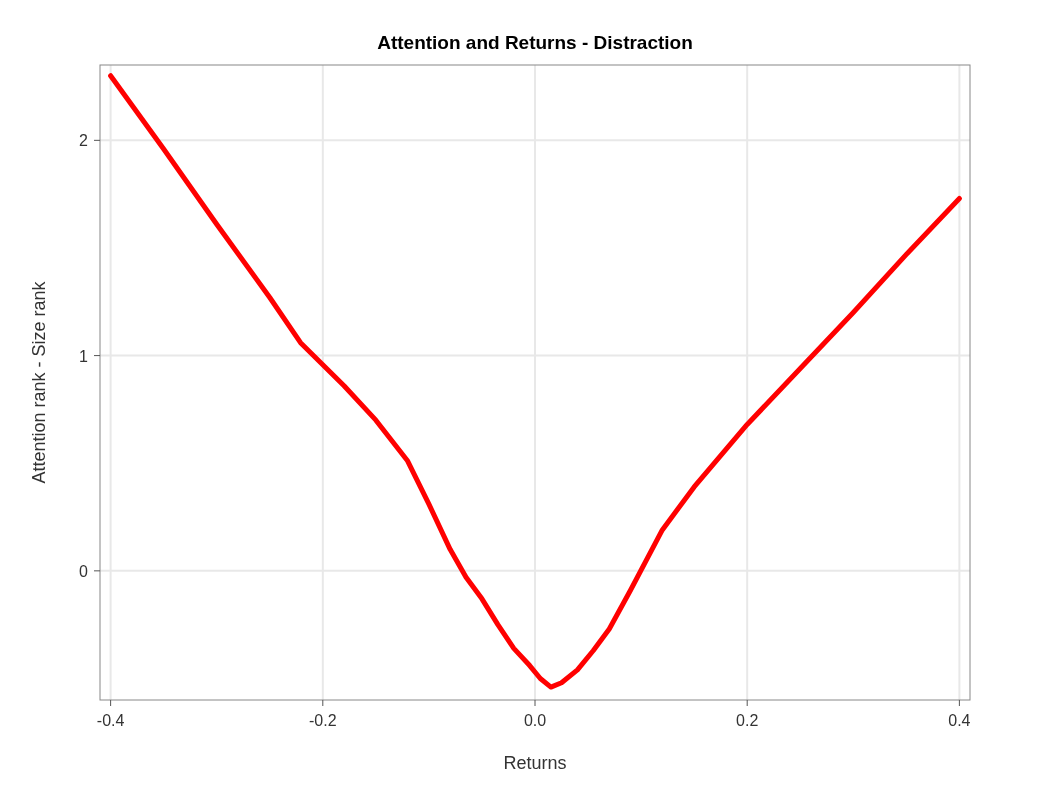  Describe the element at coordinates (535, 763) in the screenshot. I see `x-axis-title: Returns` at that location.